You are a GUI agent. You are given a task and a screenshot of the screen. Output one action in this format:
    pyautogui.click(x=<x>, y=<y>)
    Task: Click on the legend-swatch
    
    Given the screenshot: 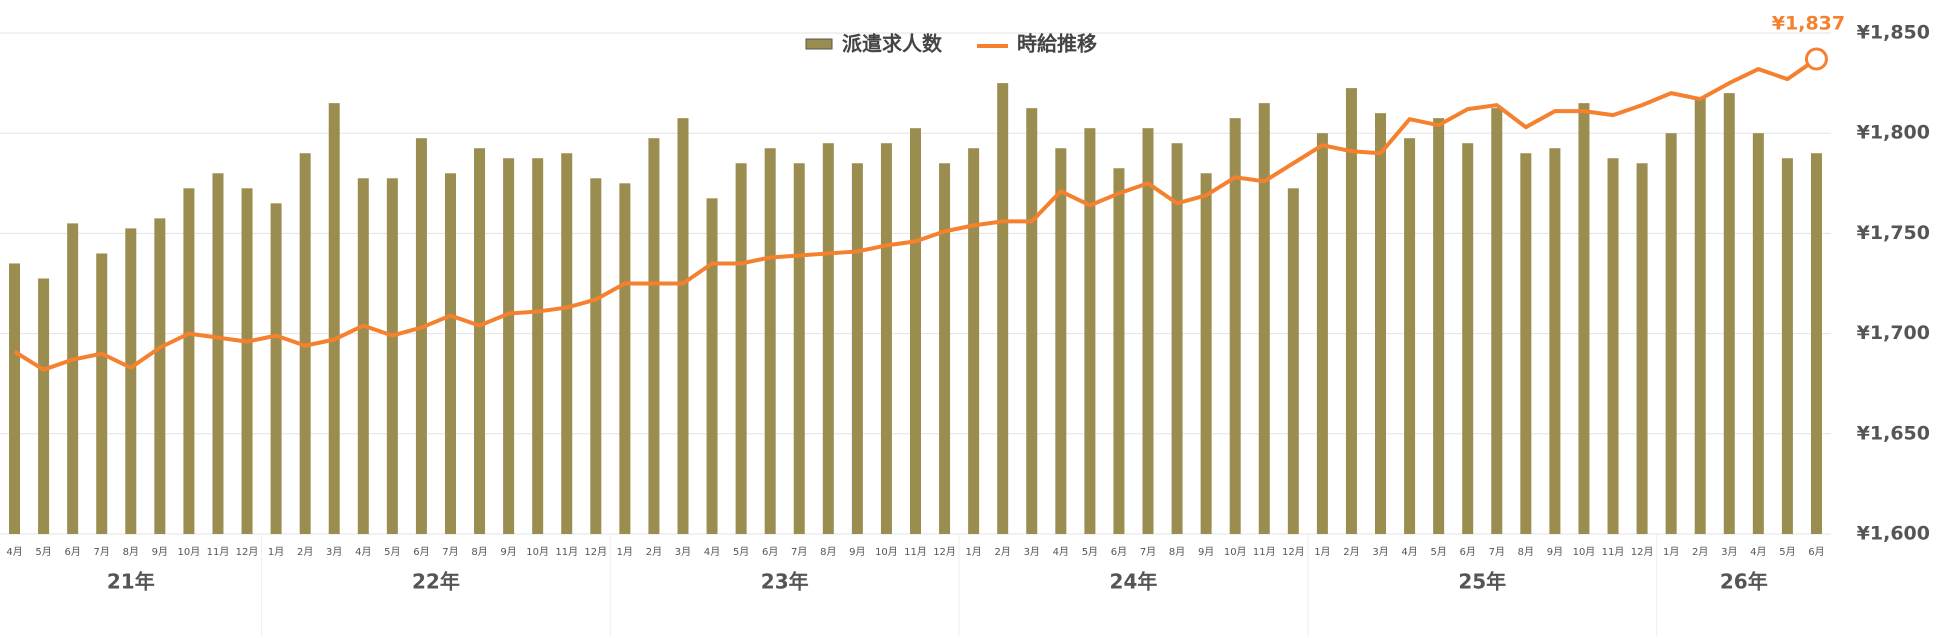 What is the action you would take?
    pyautogui.click(x=819, y=44)
    